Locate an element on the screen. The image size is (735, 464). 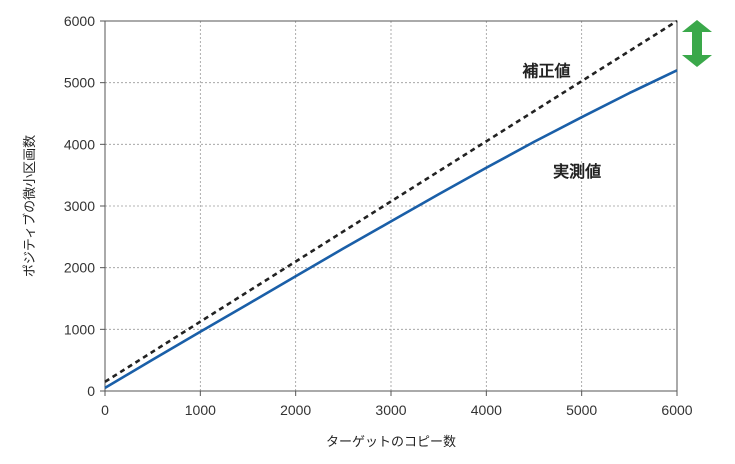
x-tick-label: 2000 is located at coordinates (295, 410).